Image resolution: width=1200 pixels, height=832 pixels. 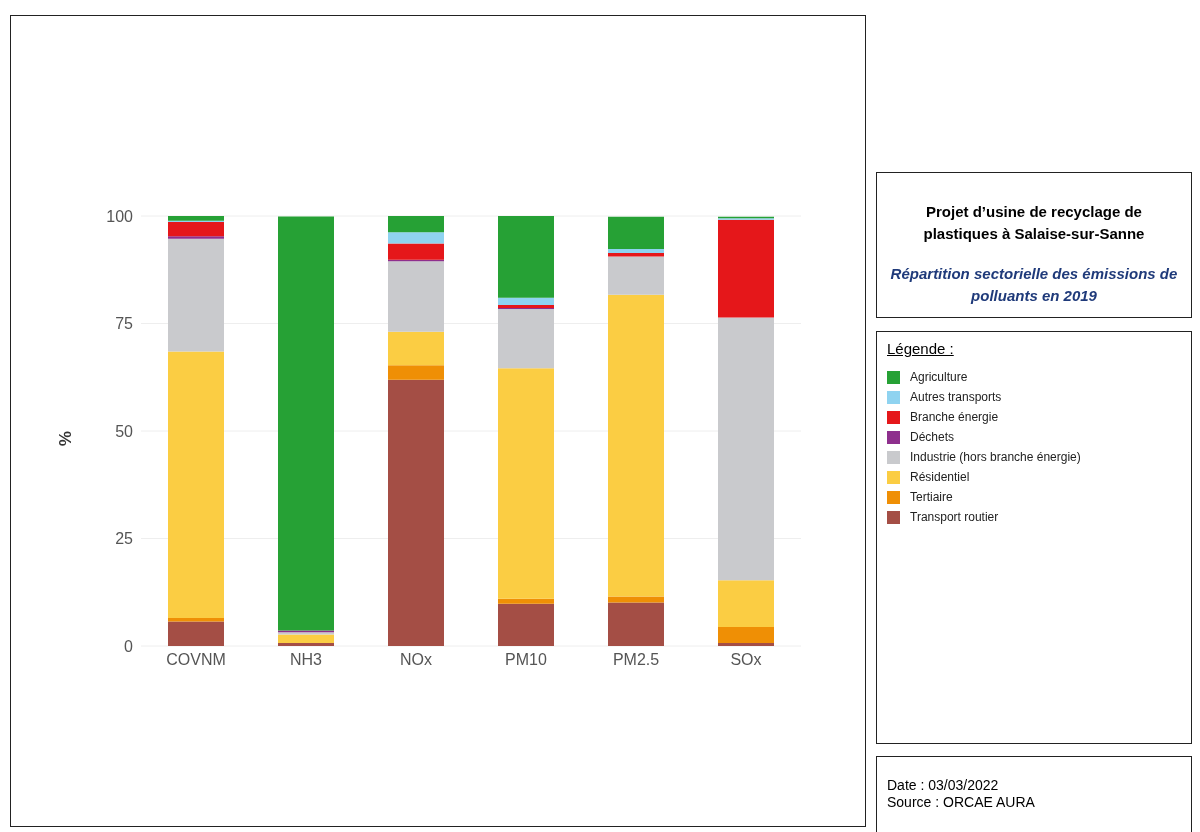 What do you see at coordinates (124, 431) in the screenshot?
I see `y-tick-label: 50` at bounding box center [124, 431].